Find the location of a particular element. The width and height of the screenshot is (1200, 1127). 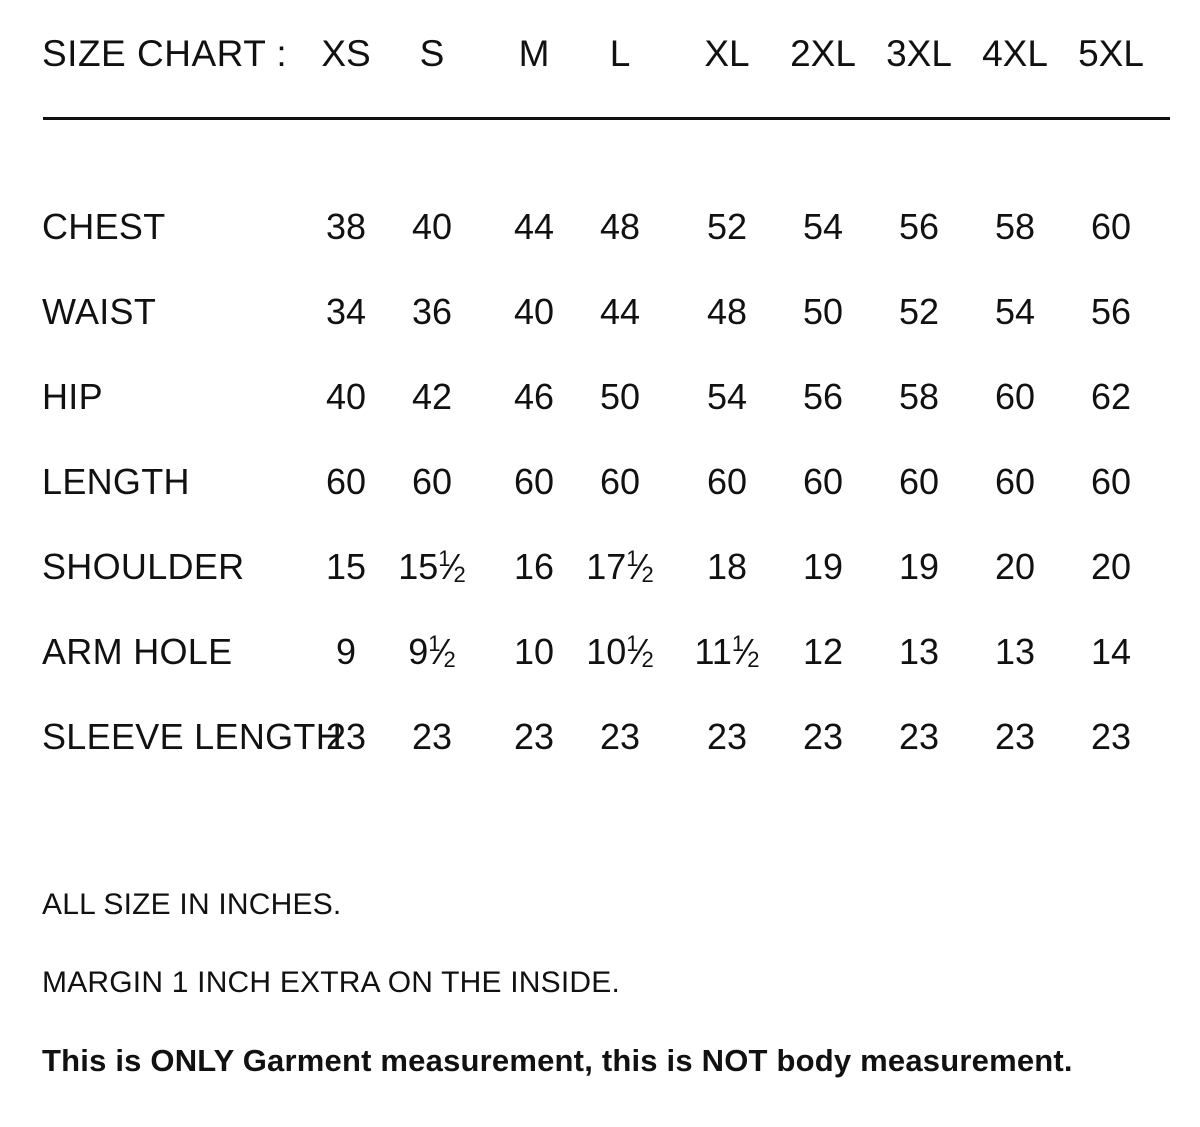

size-column-header: 3XL is located at coordinates (919, 53).